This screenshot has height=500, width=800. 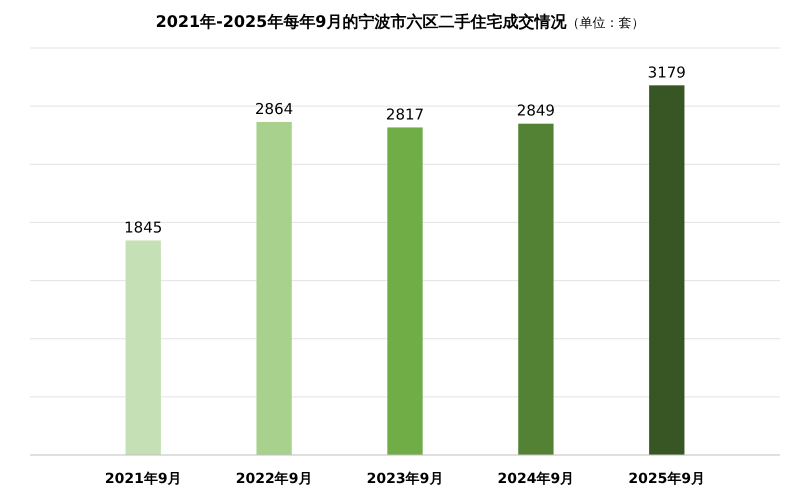 What do you see at coordinates (536, 479) in the screenshot?
I see `x-tick-label: 2024年9月` at bounding box center [536, 479].